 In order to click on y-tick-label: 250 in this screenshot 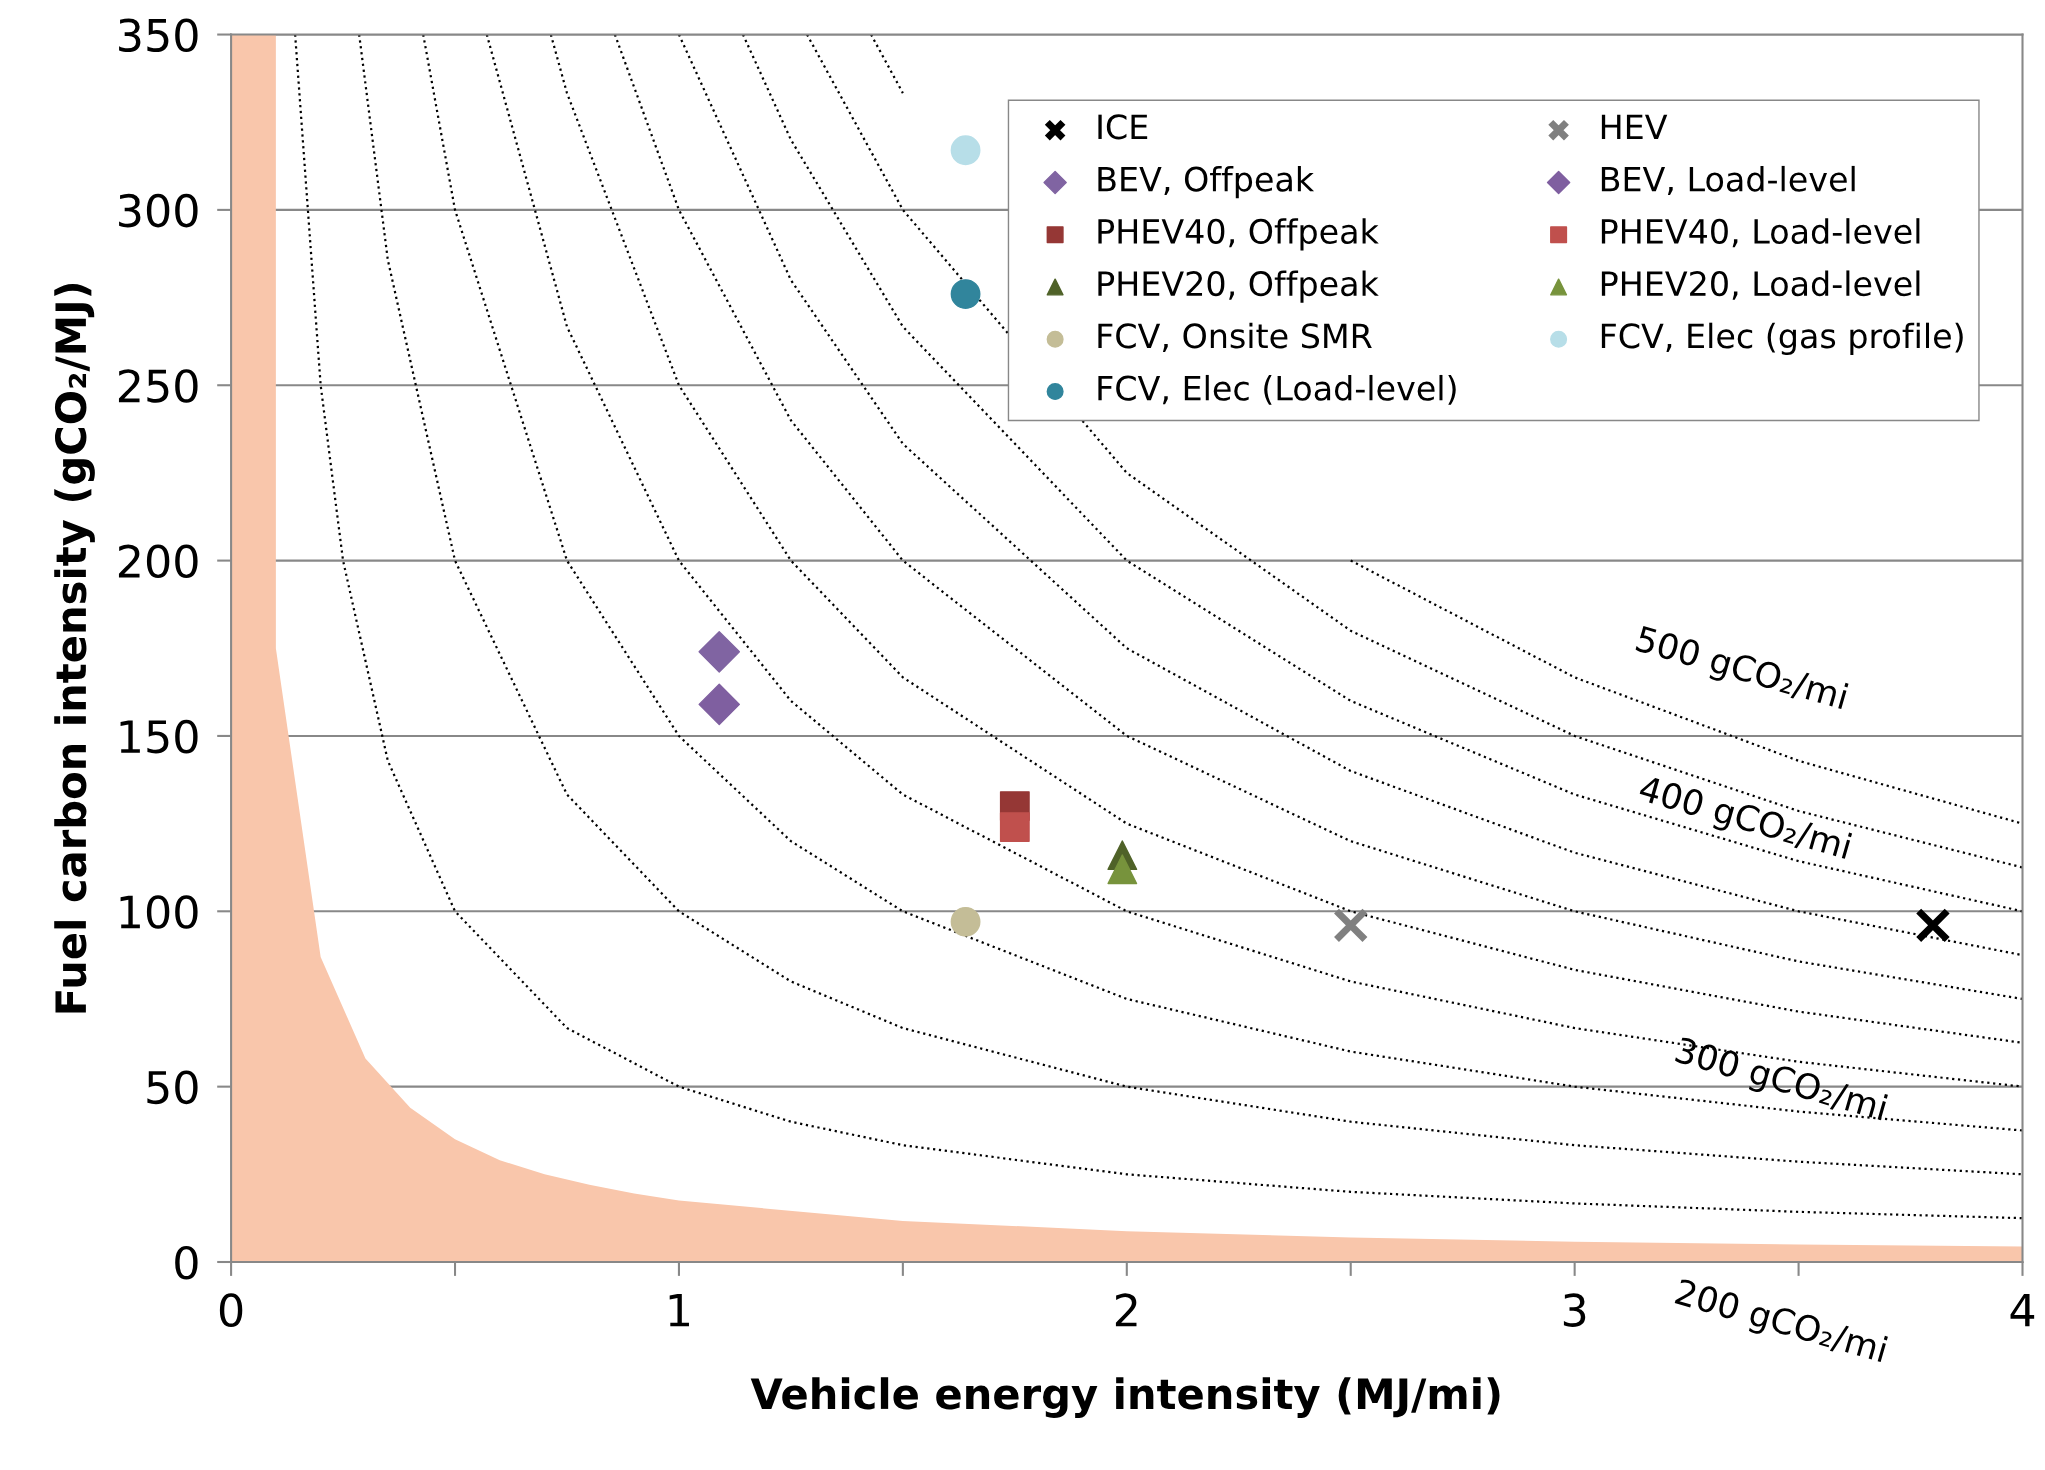, I will do `click(158, 386)`.